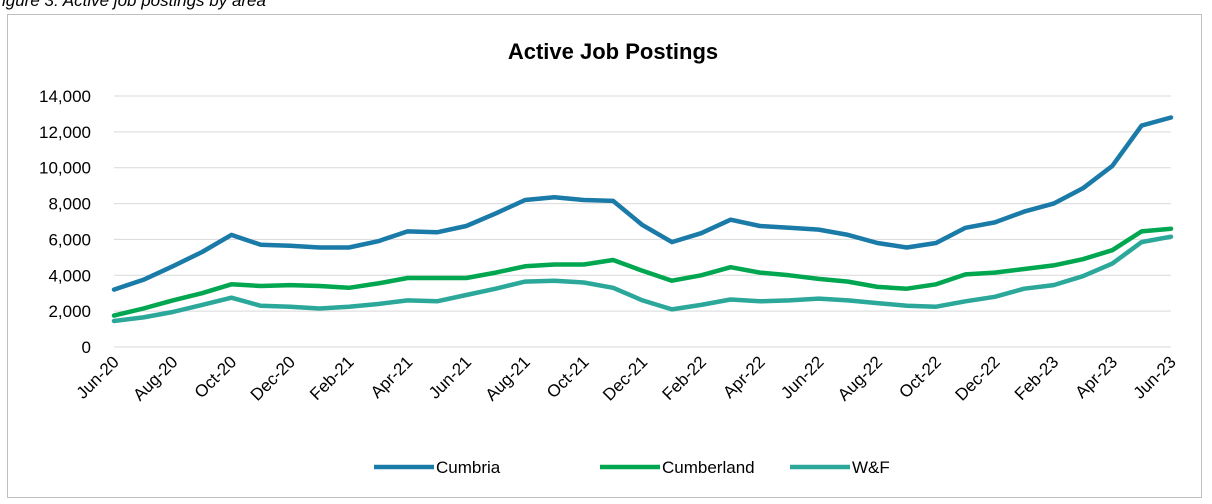 Image resolution: width=1212 pixels, height=504 pixels. I want to click on x-tick-label: Oct-21, so click(568, 377).